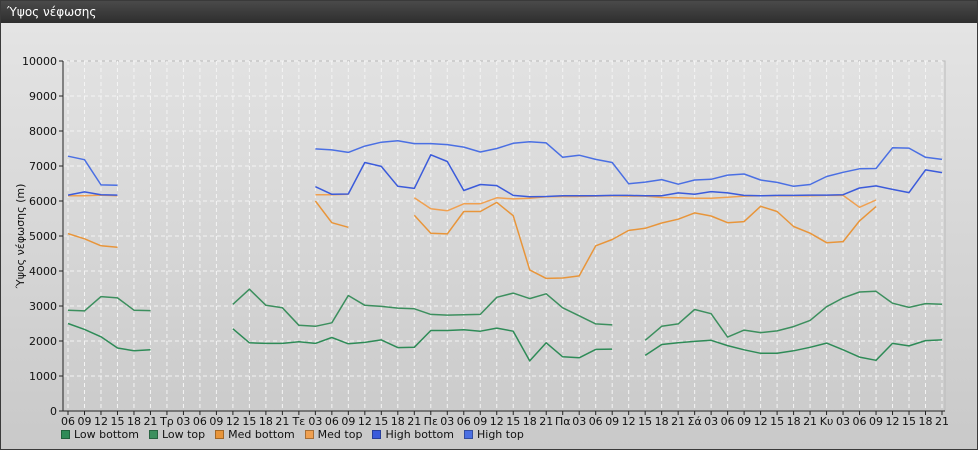 The height and width of the screenshot is (450, 978). I want to click on x-tick-label: Κυ, so click(827, 421).